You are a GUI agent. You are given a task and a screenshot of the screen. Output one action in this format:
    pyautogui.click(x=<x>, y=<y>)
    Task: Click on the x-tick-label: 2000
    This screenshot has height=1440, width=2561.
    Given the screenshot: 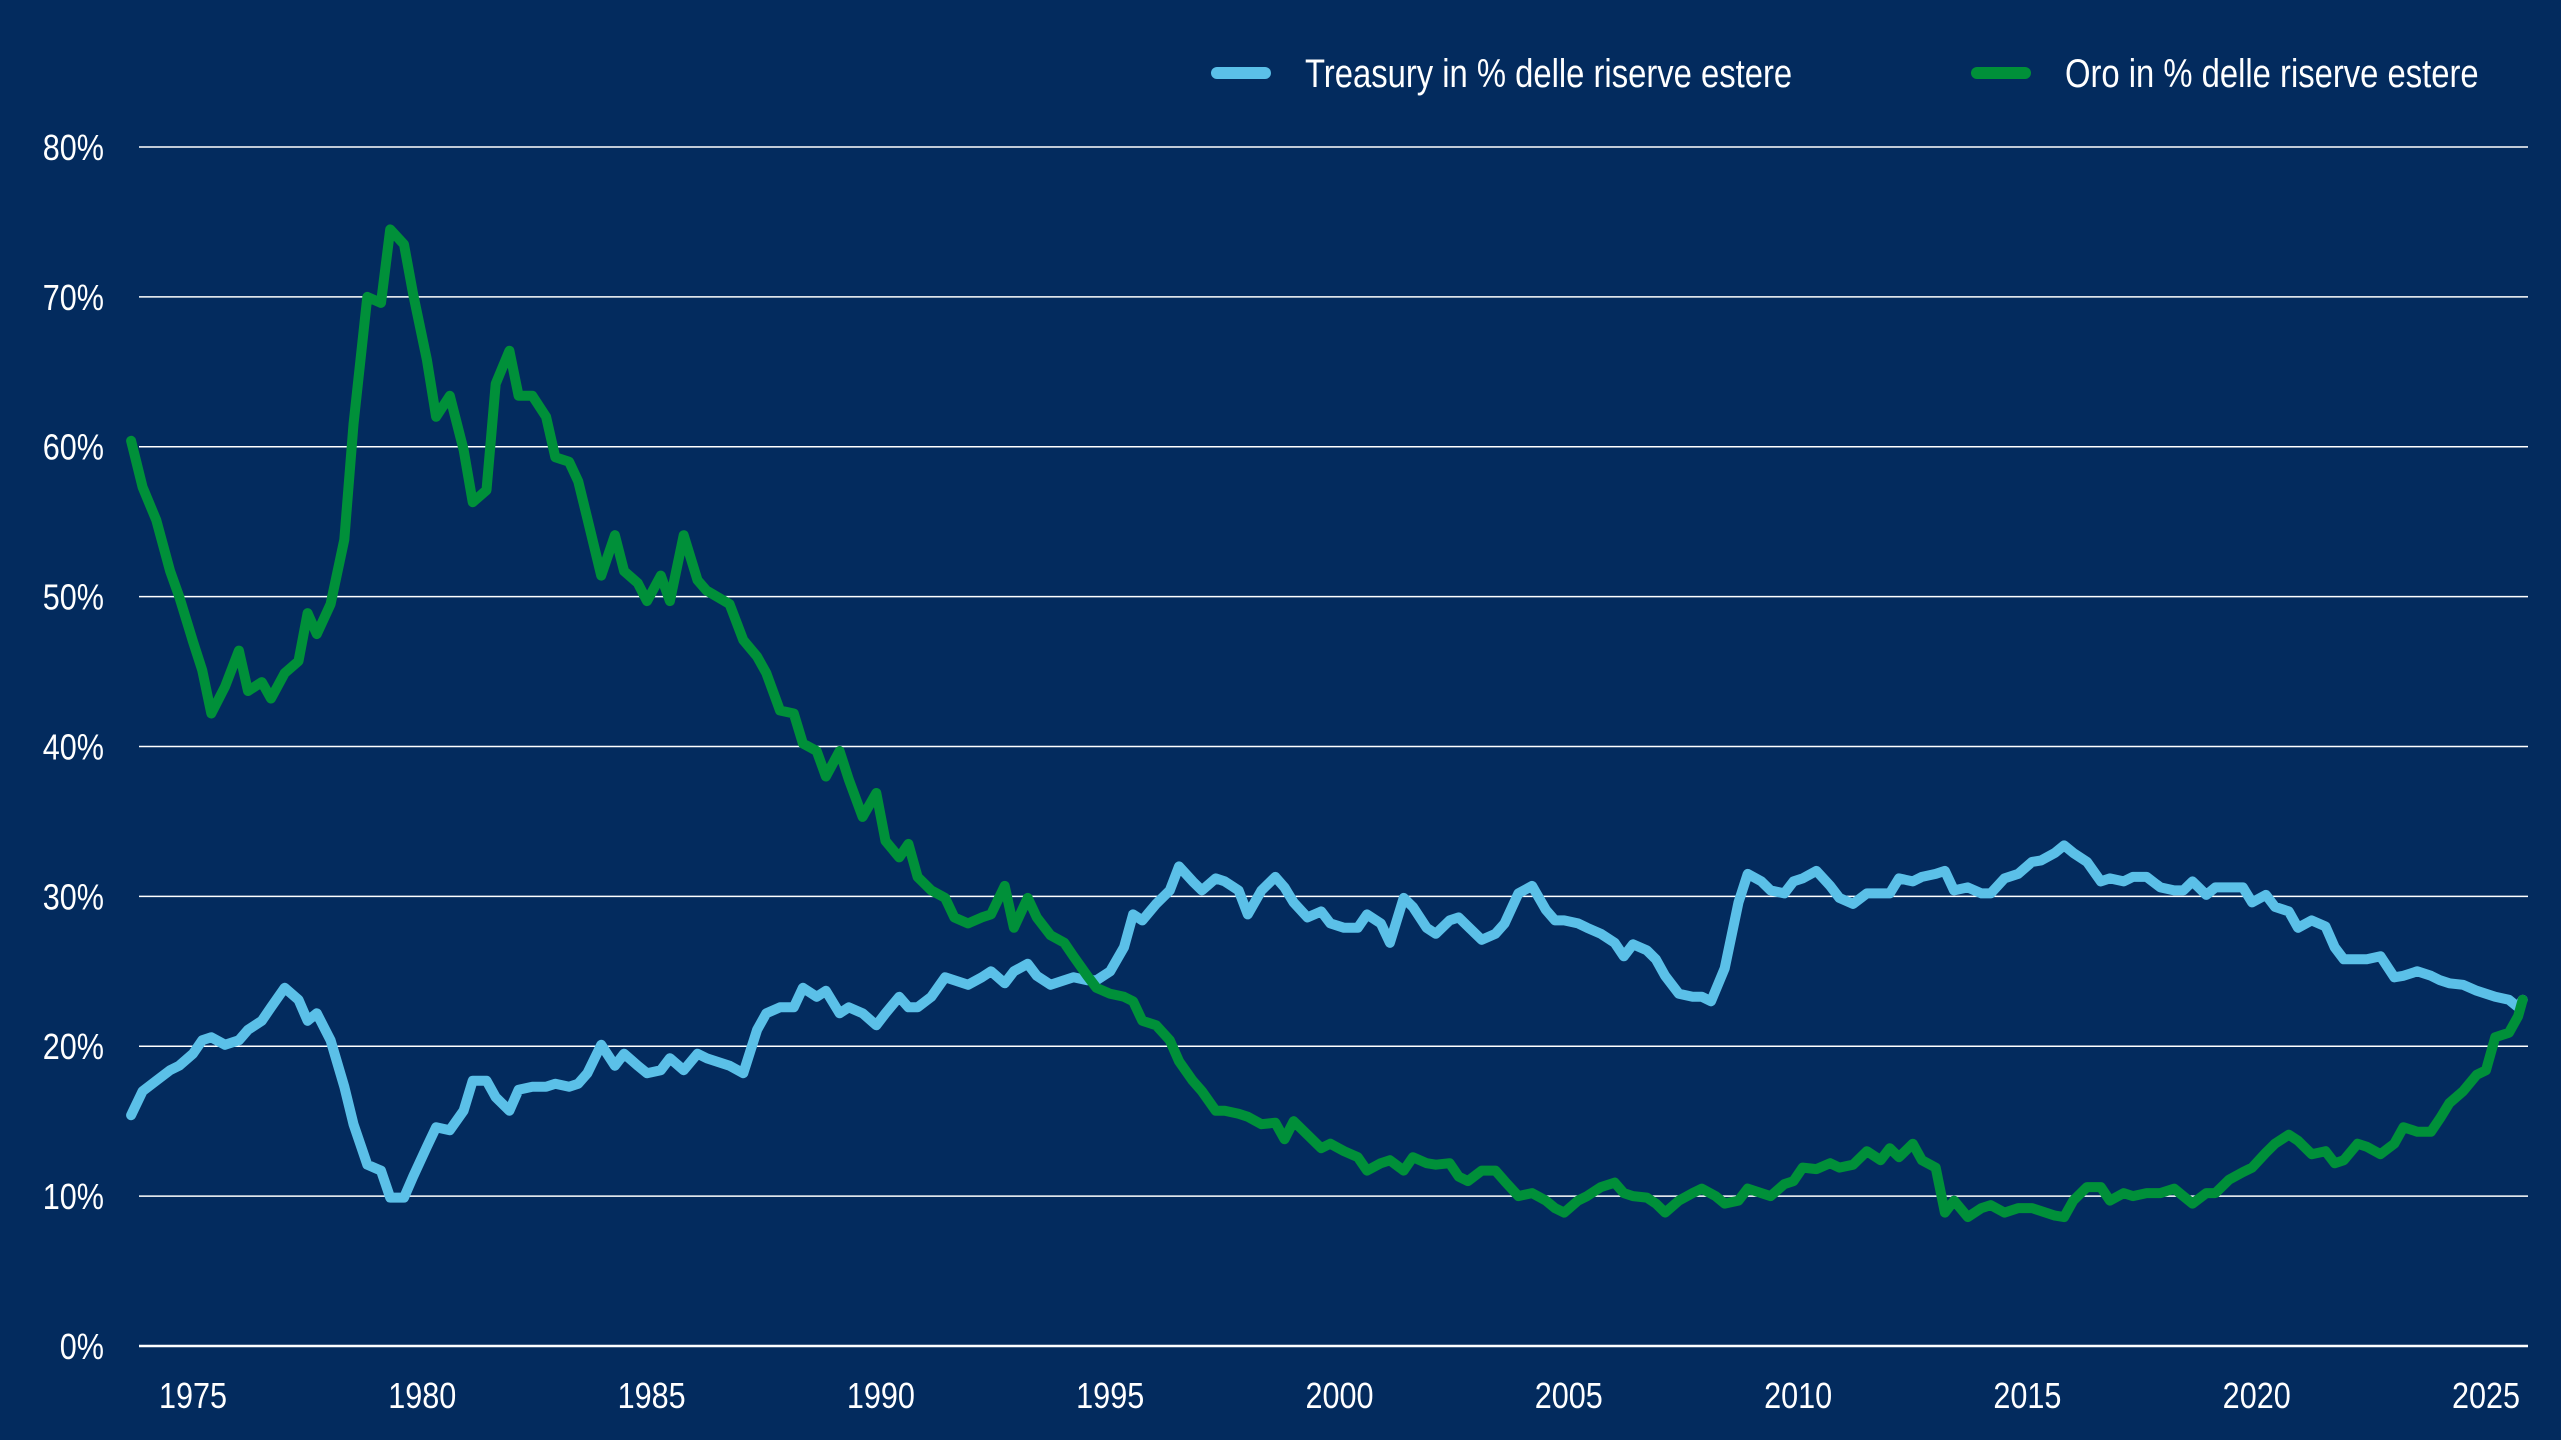 What is the action you would take?
    pyautogui.click(x=1339, y=1397)
    